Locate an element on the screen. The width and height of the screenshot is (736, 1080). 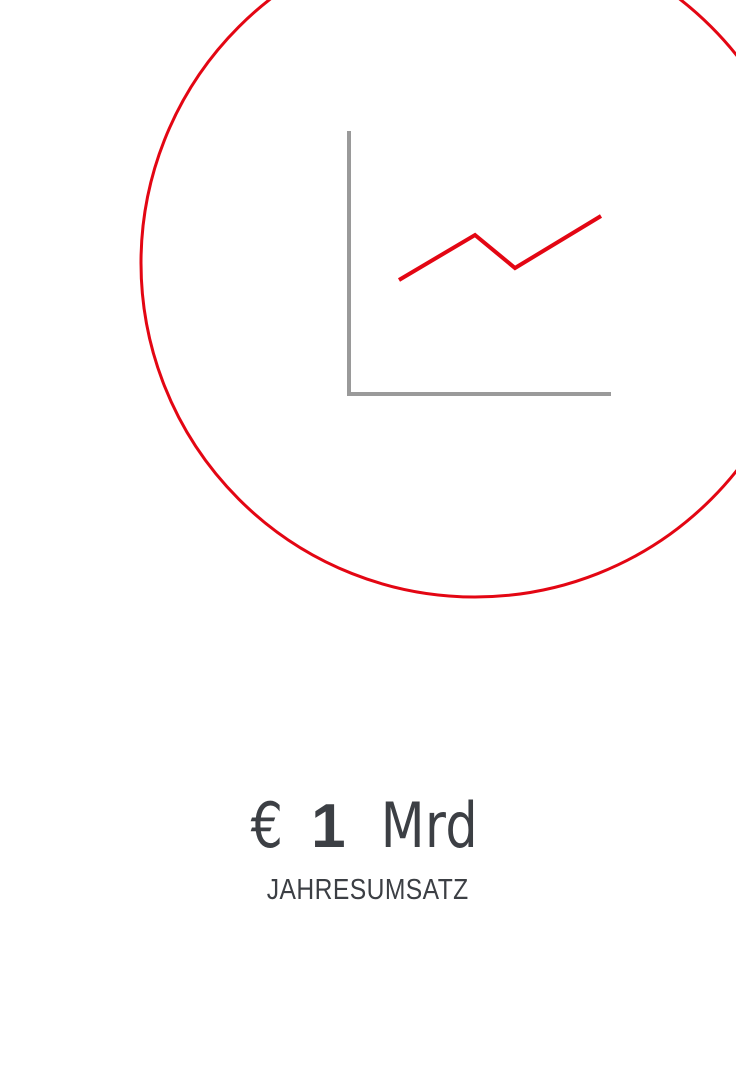
stat-value: € 1 Mrd is located at coordinates (368, 826).